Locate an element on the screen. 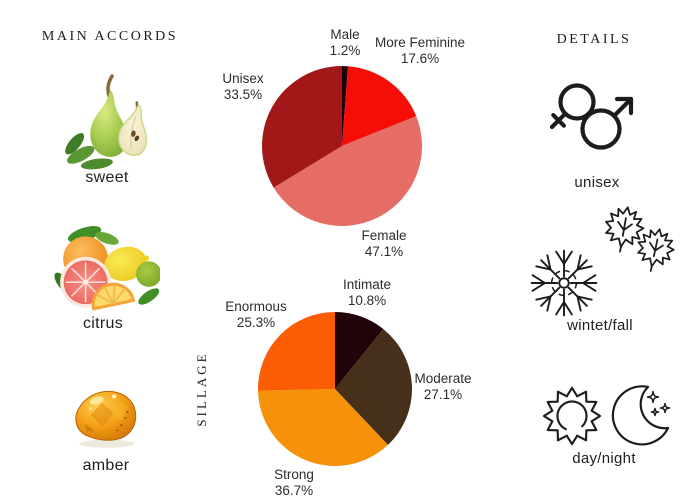  pear-body is located at coordinates (108, 123).